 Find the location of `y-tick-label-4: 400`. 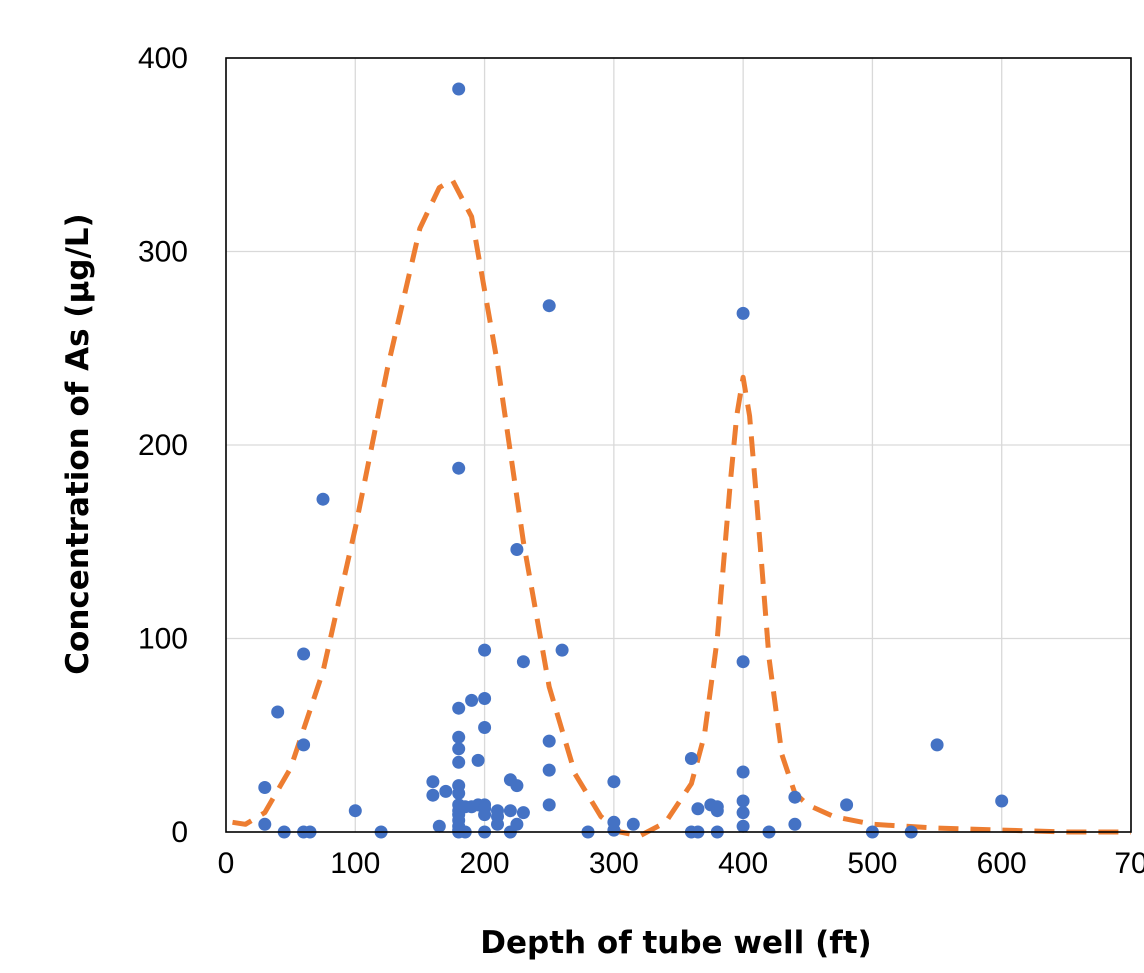

y-tick-label-4: 400 is located at coordinates (163, 58).